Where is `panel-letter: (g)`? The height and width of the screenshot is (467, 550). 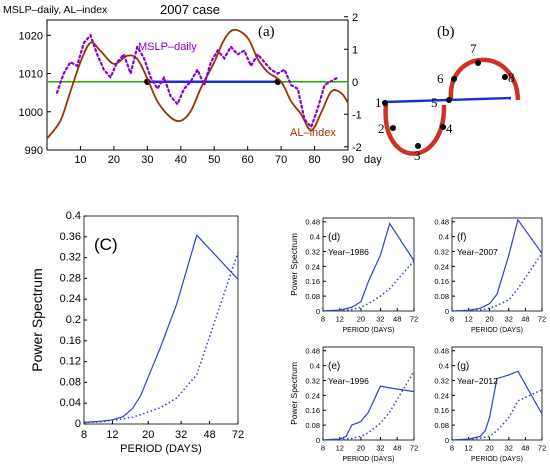 panel-letter: (g) is located at coordinates (463, 366).